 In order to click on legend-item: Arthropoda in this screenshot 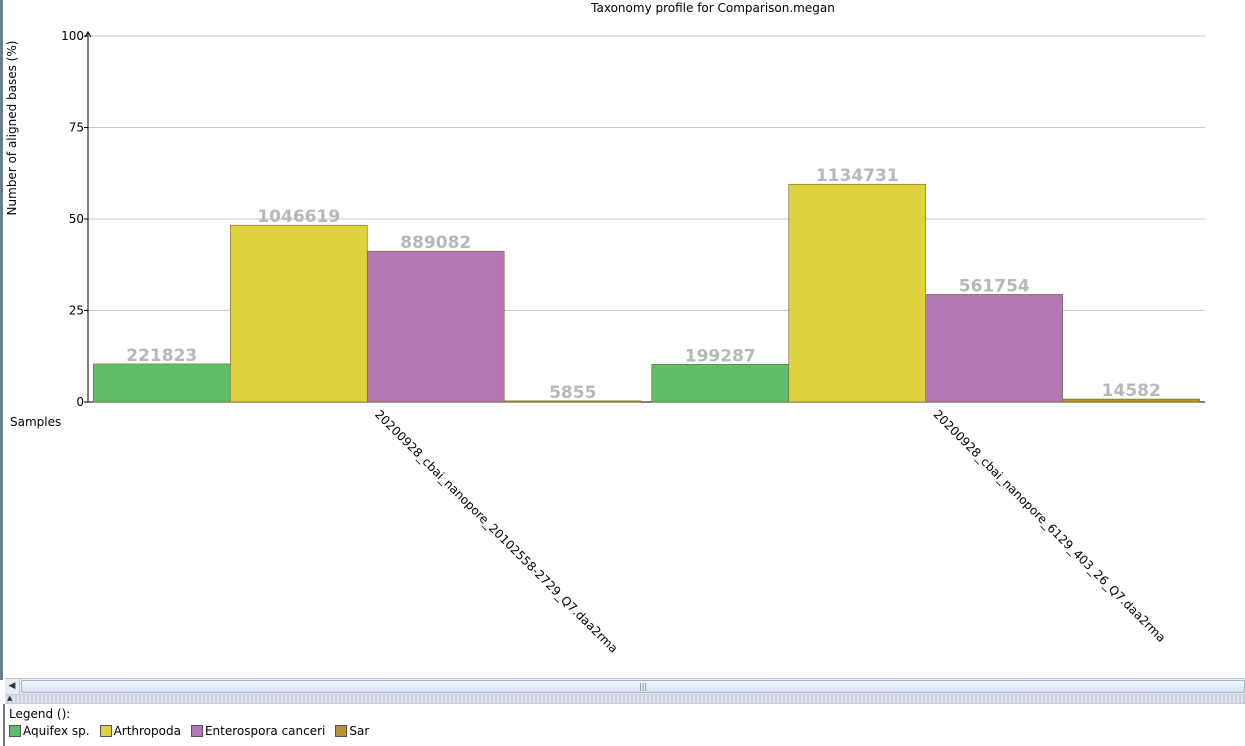, I will do `click(140, 731)`.